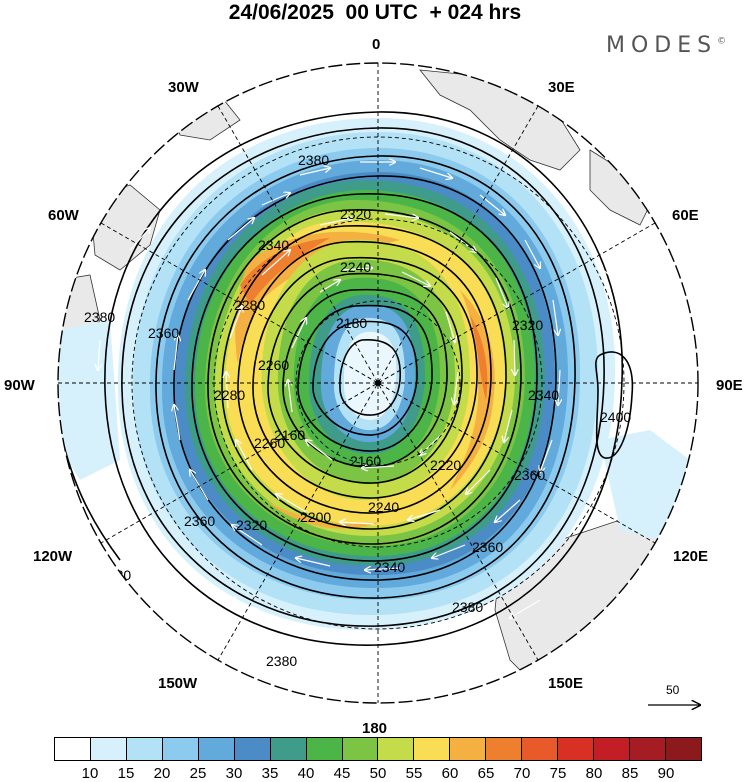 The image size is (750, 782). Describe the element at coordinates (565, 683) in the screenshot. I see `lon-label-150e: 150E` at that location.